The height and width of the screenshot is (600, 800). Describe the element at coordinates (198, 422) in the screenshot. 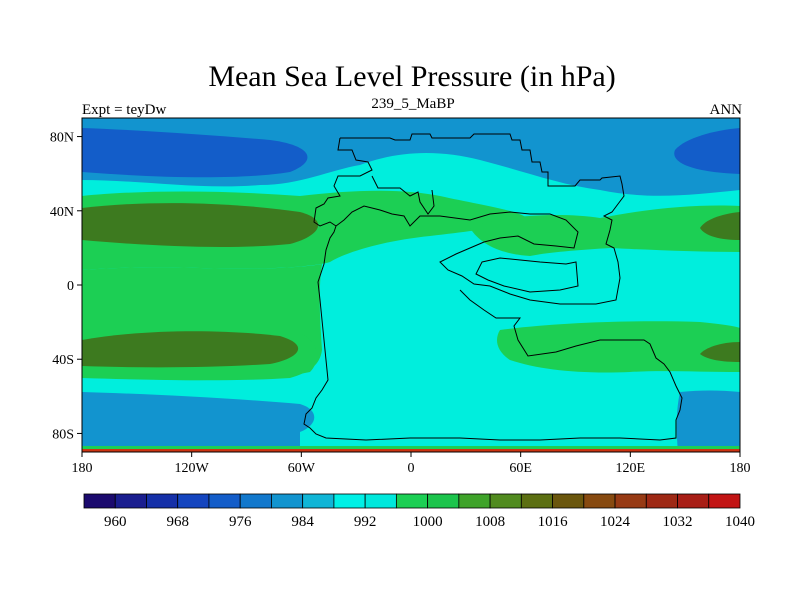

I see `south-low-west` at that location.